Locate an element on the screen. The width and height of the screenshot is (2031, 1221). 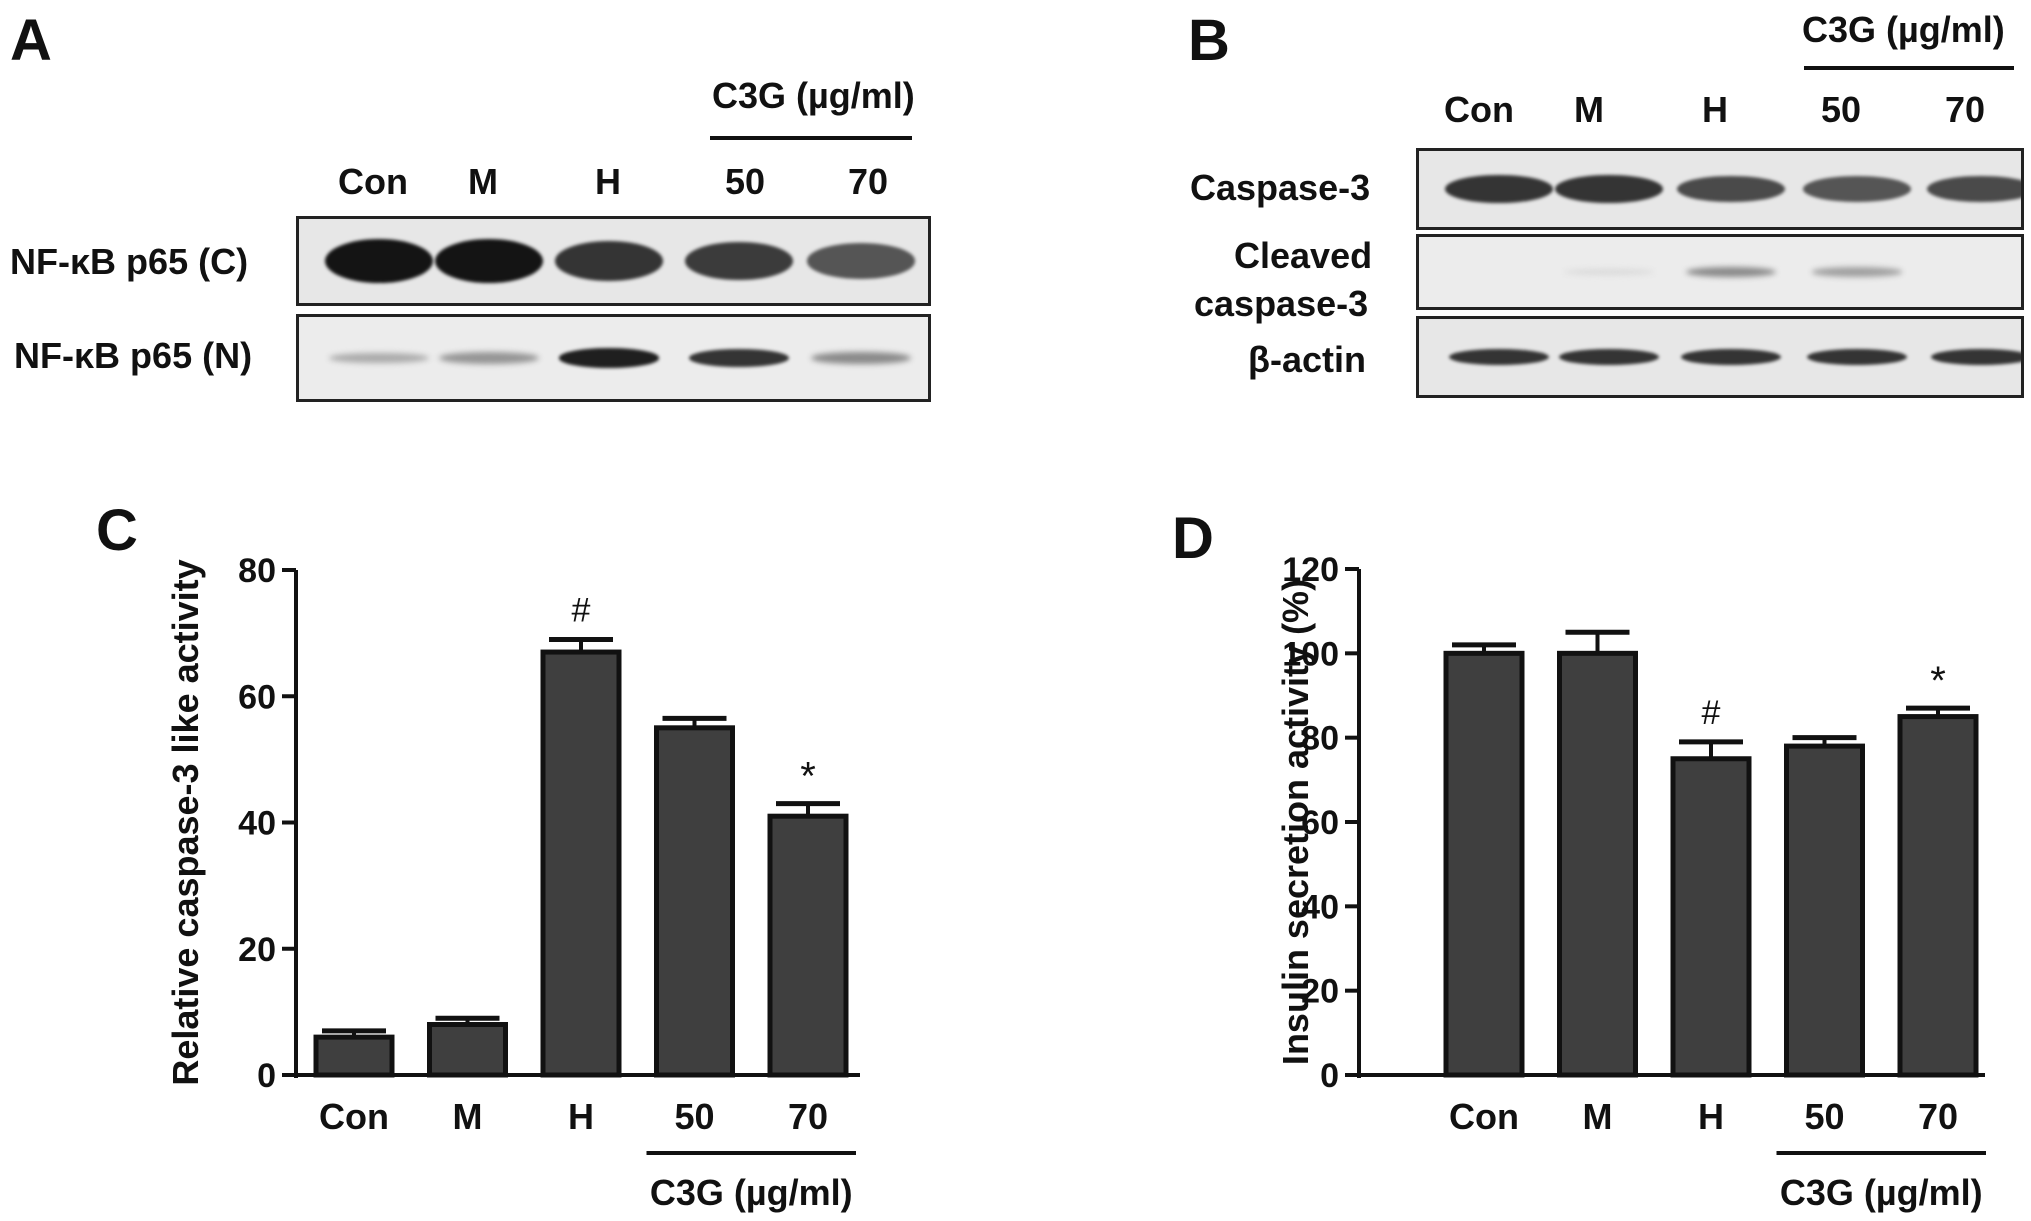
panel-b-row-label: Caspase-3 is located at coordinates (1280, 187).